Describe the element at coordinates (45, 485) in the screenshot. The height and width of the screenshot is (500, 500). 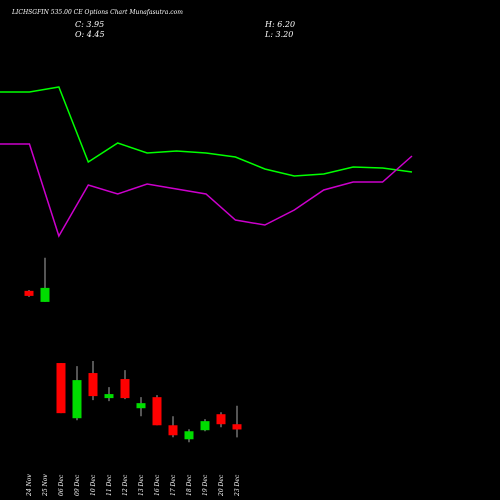
I see `x-tick-label: 25 Nov` at that location.